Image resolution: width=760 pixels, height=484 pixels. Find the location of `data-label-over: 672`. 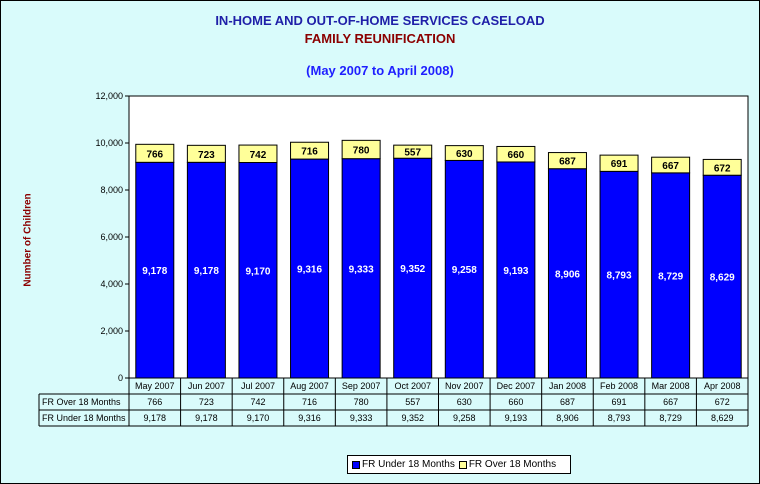

data-label-over: 672 is located at coordinates (722, 168).